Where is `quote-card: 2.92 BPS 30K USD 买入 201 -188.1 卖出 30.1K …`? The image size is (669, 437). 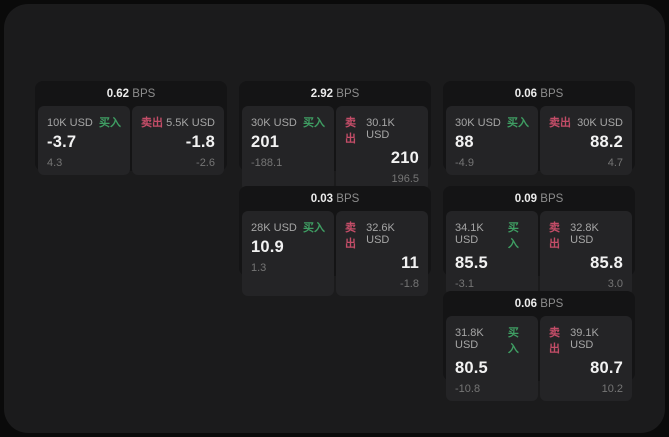
quote-card: 2.92 BPS 30K USD 买入 201 -188.1 卖出 30.1K … is located at coordinates (335, 136).